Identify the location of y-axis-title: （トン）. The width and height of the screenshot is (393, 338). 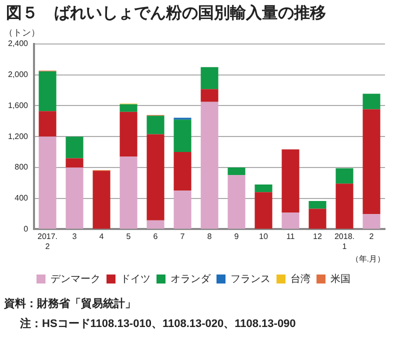
(22, 32).